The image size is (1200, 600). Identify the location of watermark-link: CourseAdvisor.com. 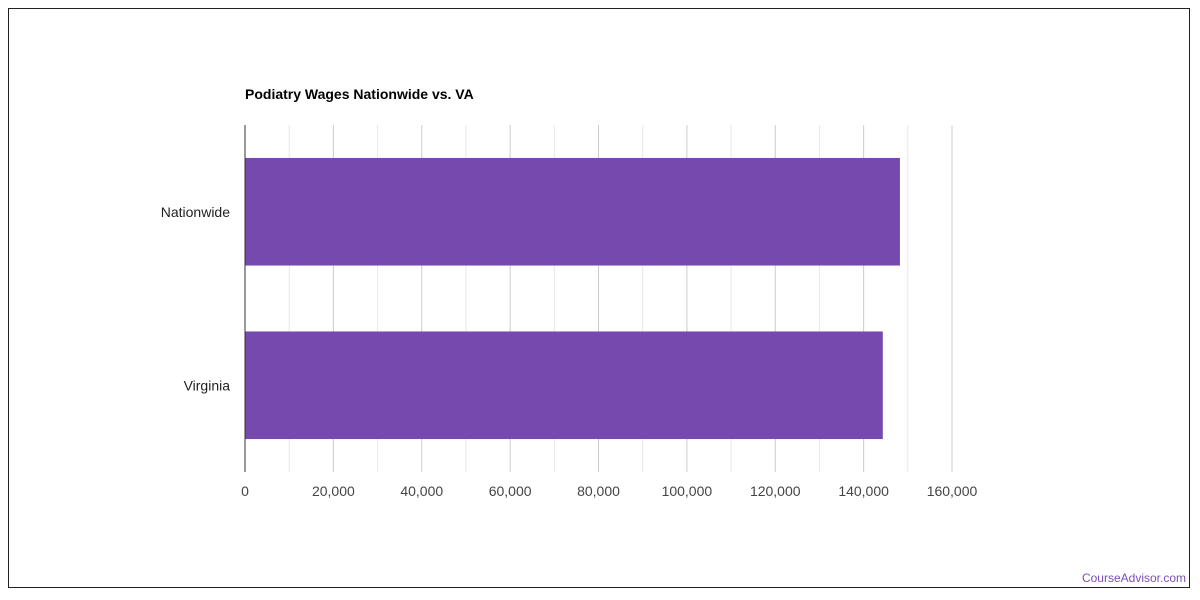
(1133, 578).